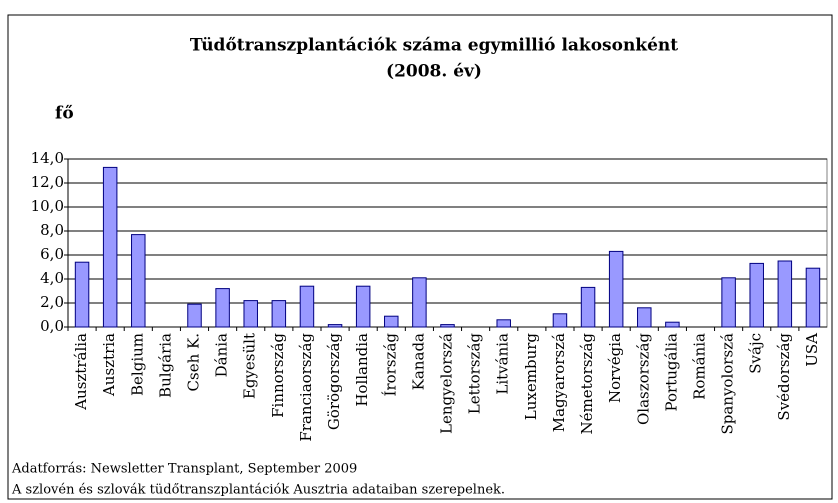 This screenshot has height=503, width=838. Describe the element at coordinates (418, 361) in the screenshot. I see `x-tick-label: Kanada` at that location.